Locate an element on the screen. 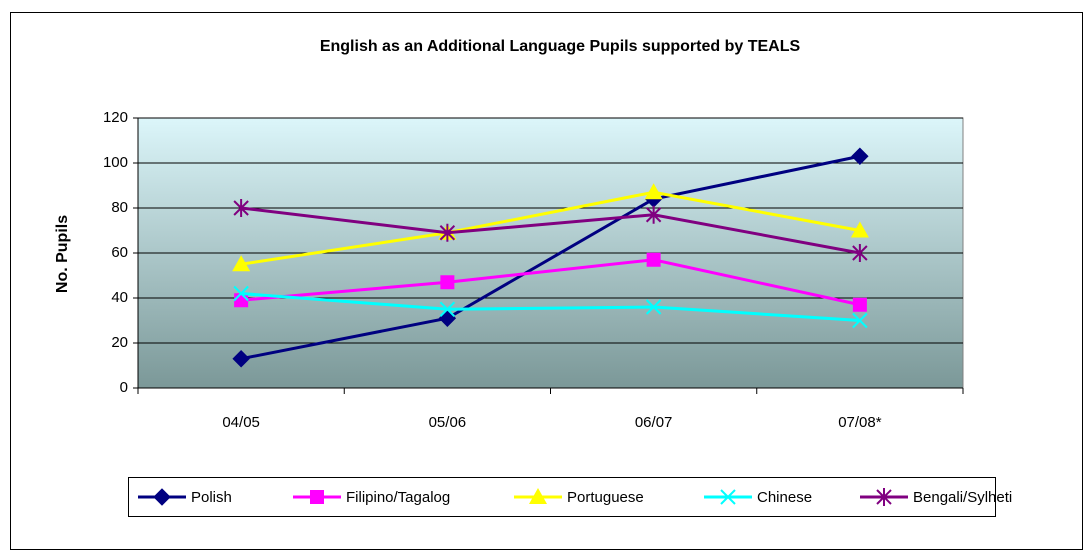 Image resolution: width=1084 pixels, height=551 pixels. y-tick-label: 120 is located at coordinates (115, 117).